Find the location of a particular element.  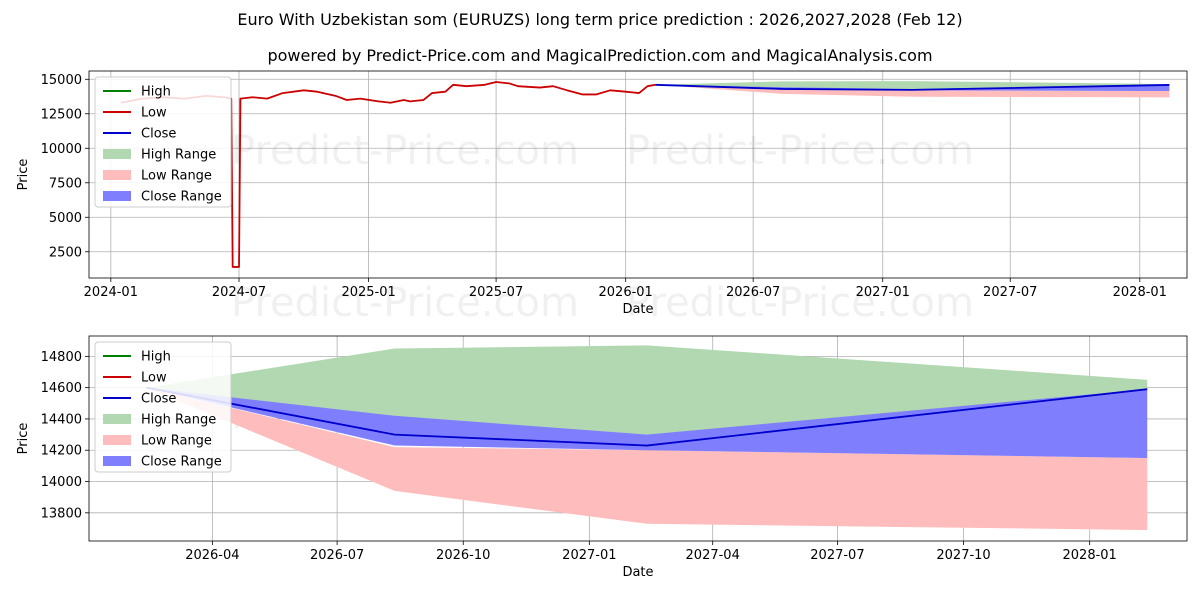

y-tick-label: 5000 is located at coordinates (65, 218).